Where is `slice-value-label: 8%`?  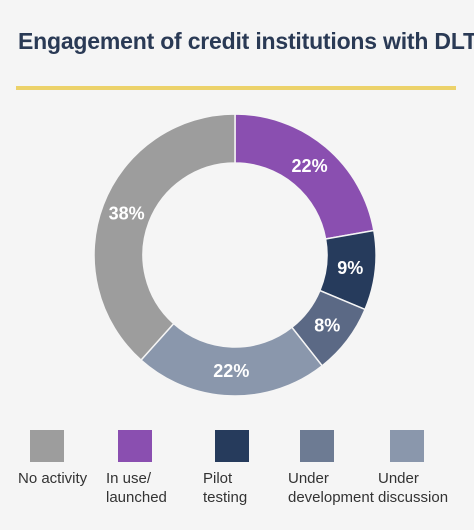 slice-value-label: 8% is located at coordinates (327, 325).